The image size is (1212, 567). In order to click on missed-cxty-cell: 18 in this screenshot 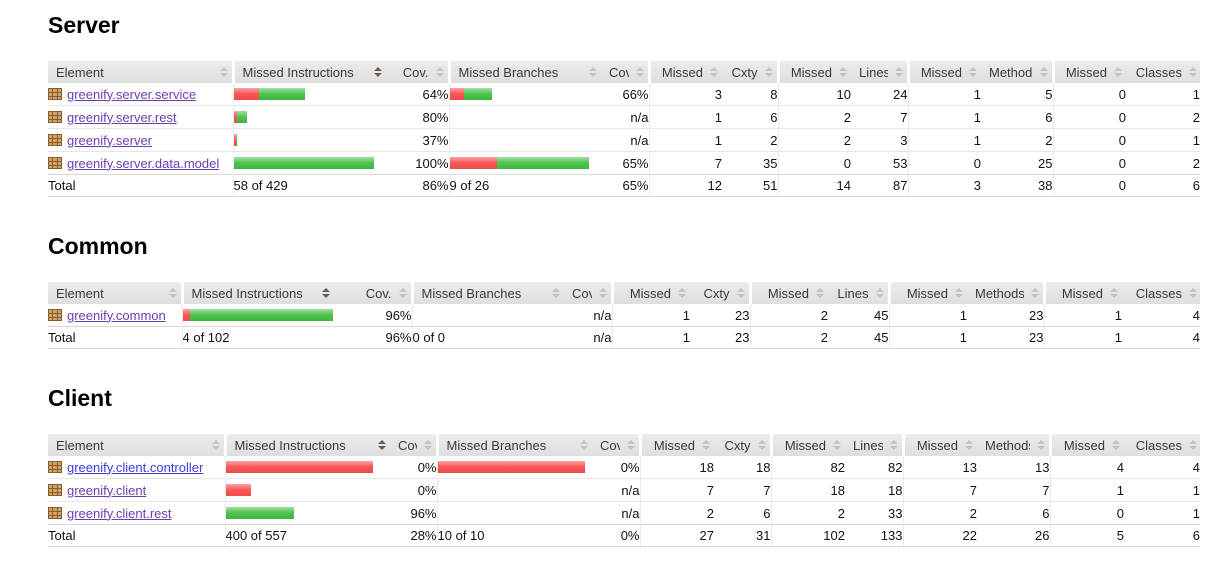, I will do `click(676, 467)`.